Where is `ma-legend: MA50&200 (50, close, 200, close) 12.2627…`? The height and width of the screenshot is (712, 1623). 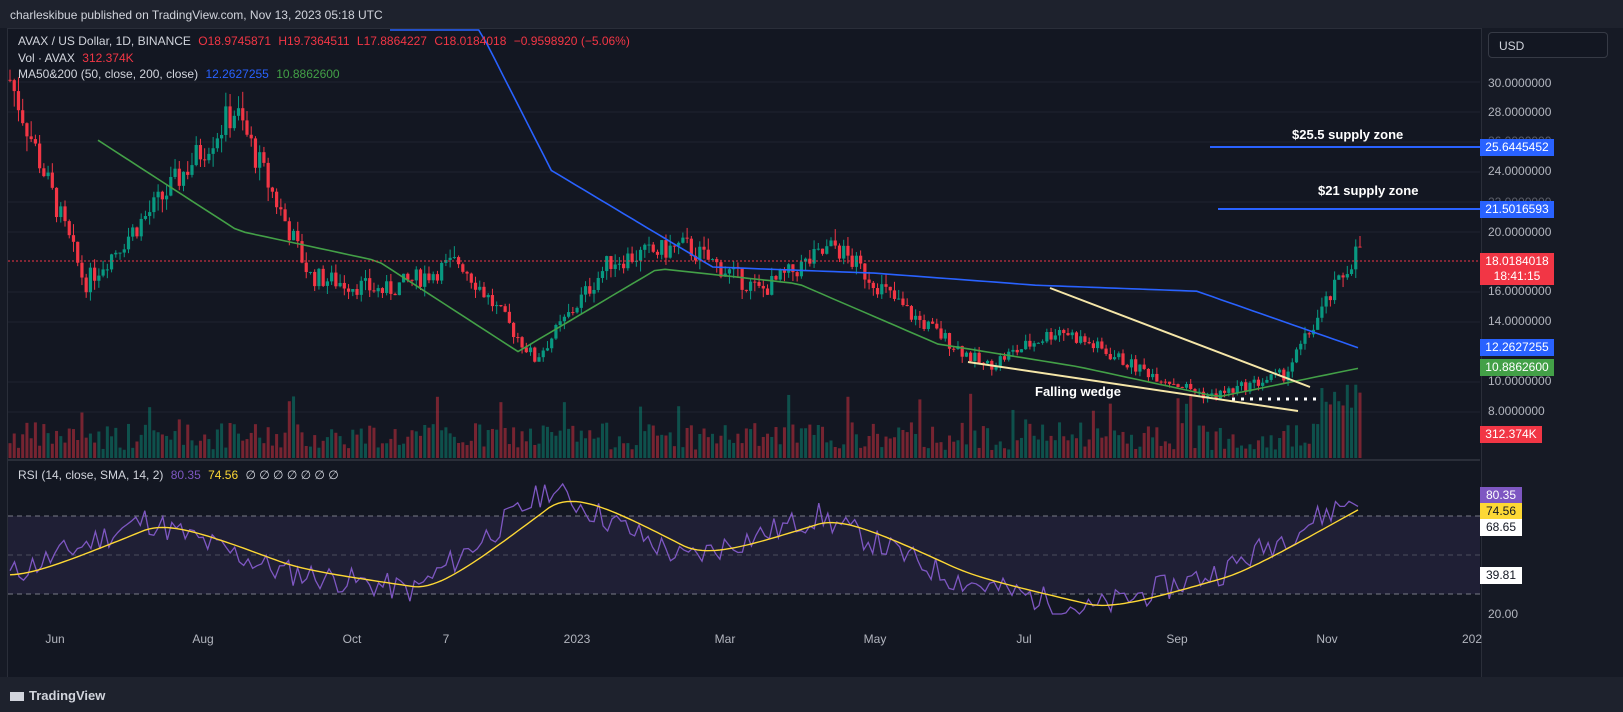
ma-legend: MA50&200 (50, close, 200, close) 12.2627… is located at coordinates (181, 74).